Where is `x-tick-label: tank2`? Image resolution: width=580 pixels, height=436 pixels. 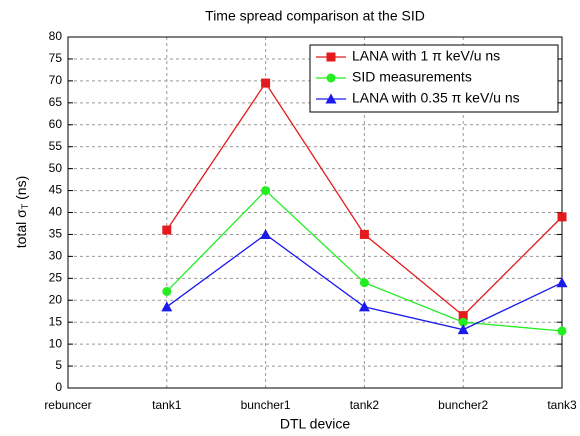 x-tick-label: tank2 is located at coordinates (365, 405).